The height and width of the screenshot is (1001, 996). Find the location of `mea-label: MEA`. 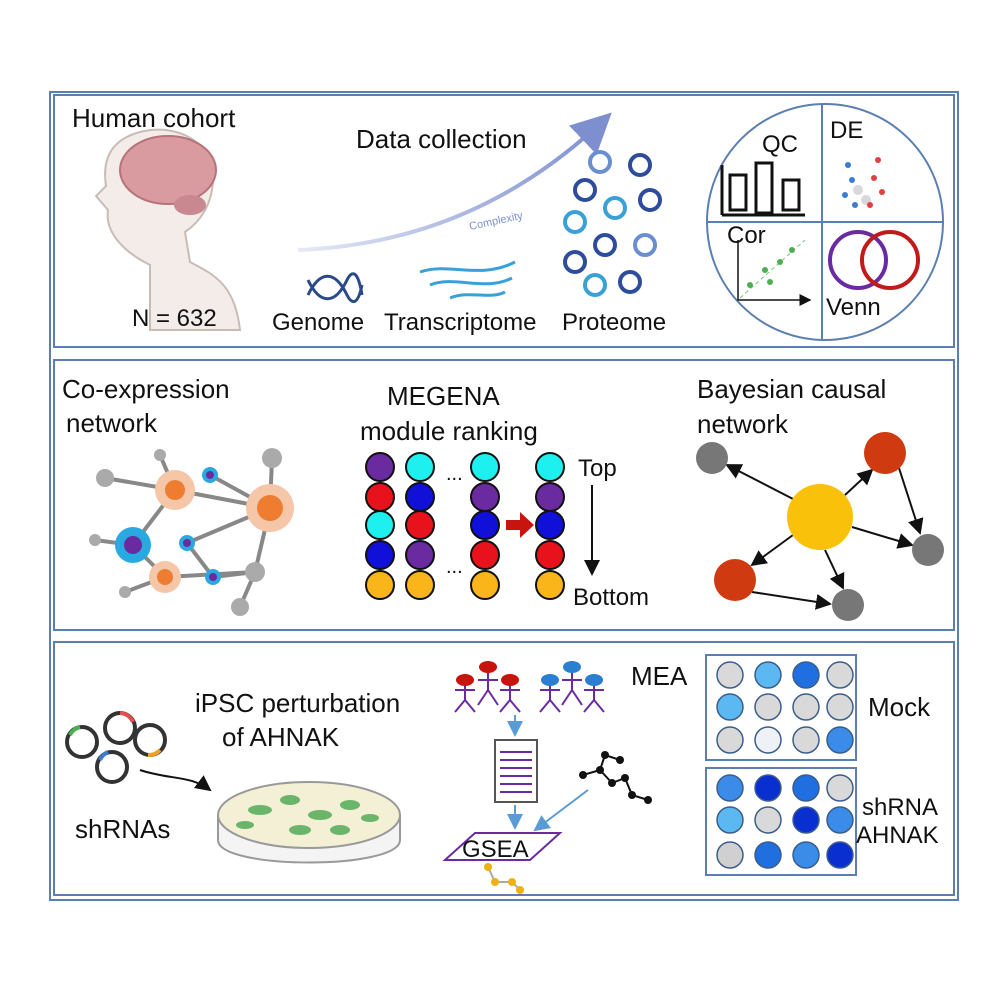

mea-label: MEA is located at coordinates (659, 676).